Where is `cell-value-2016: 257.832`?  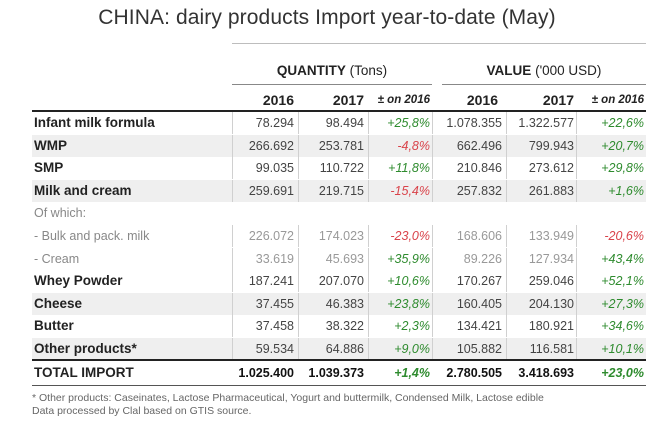 cell-value-2016: 257.832 is located at coordinates (479, 190).